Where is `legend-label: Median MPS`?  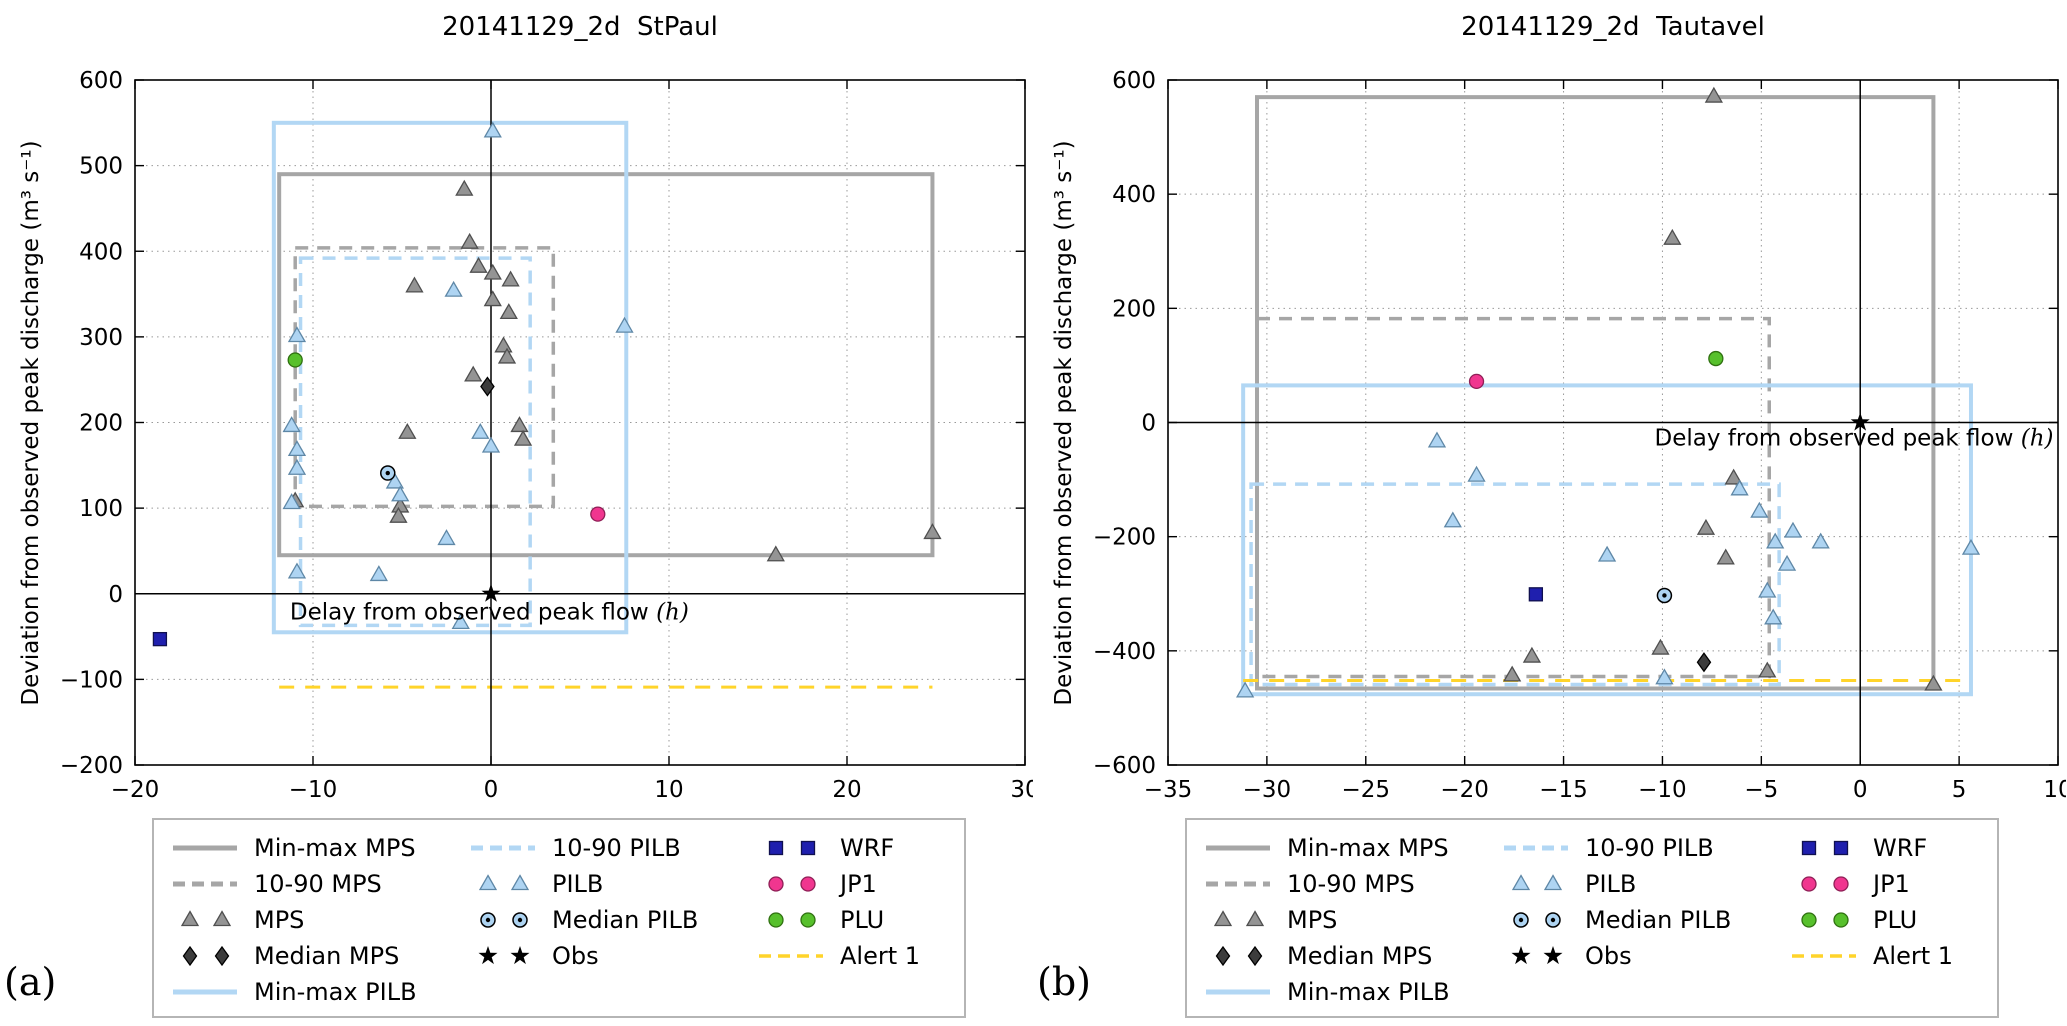 legend-label: Median MPS is located at coordinates (1360, 956).